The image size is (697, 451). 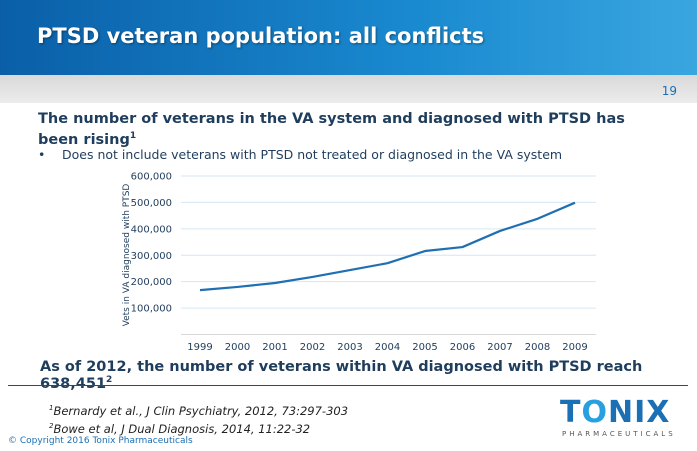 I want to click on x-tick-label: 2006, so click(x=462, y=347).